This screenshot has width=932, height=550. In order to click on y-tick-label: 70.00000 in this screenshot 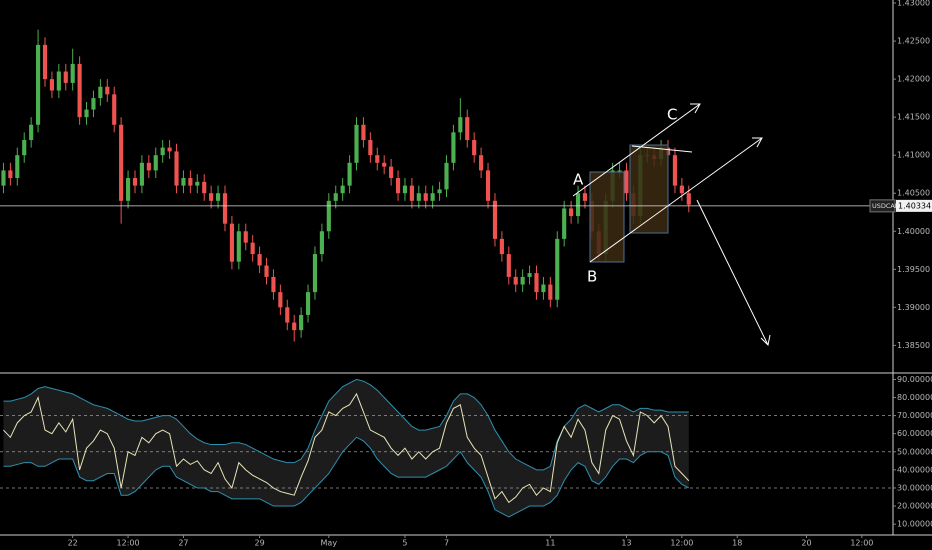, I will do `click(914, 415)`.